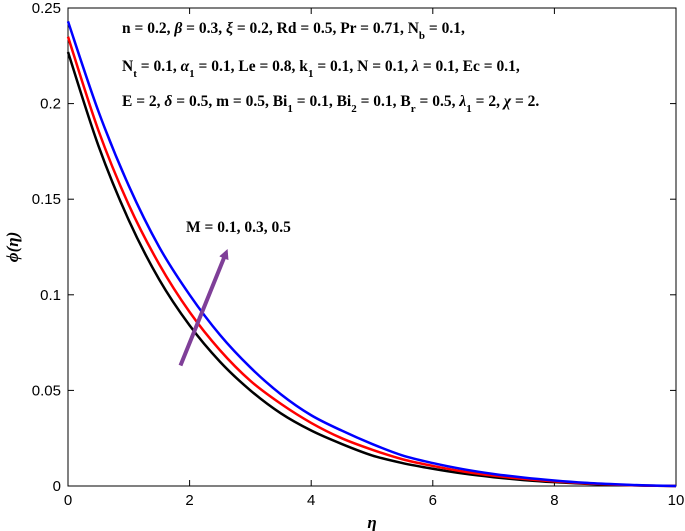 This screenshot has width=685, height=531. What do you see at coordinates (68, 500) in the screenshot?
I see `x-tick-label: 0` at bounding box center [68, 500].